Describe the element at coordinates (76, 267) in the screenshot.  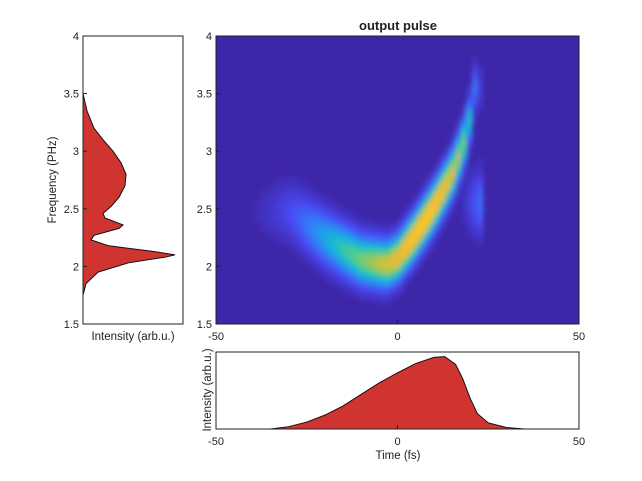
I see `spectrum-y-tick-label-1: 2` at that location.